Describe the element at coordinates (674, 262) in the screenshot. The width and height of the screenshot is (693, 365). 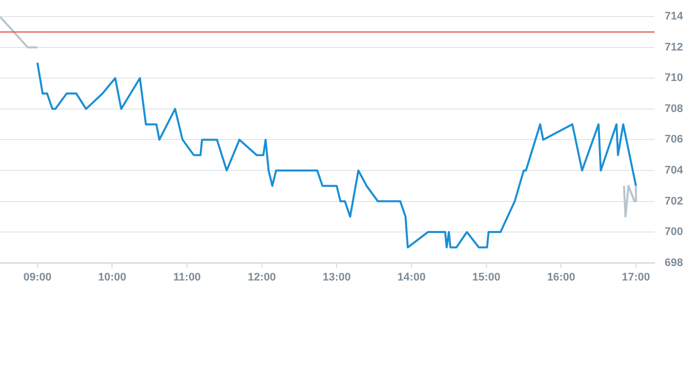
I see `y-tick-label: 698` at that location.